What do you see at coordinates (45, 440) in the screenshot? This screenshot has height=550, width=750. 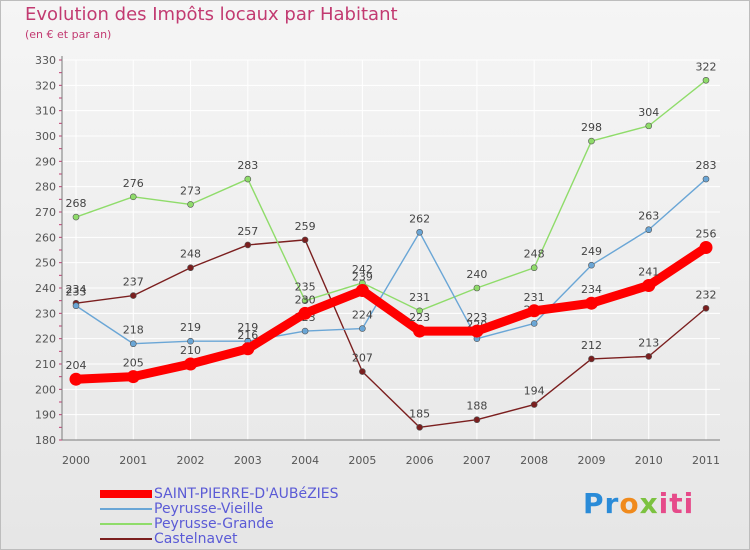 I see `y-tick-label: 180` at bounding box center [45, 440].